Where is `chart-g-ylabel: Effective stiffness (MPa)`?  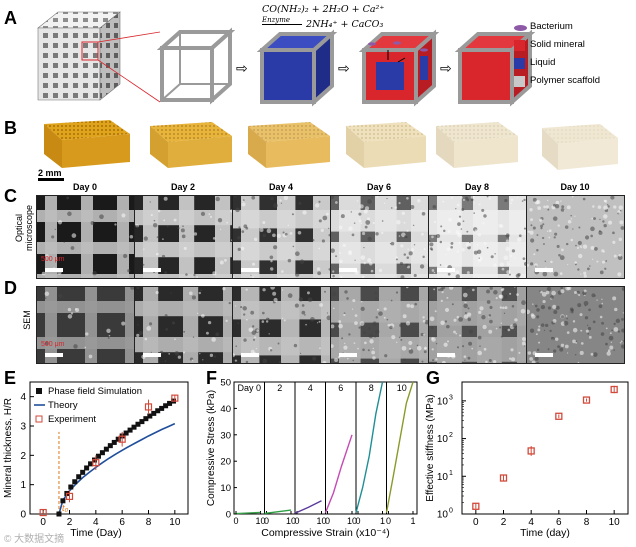 chart-g-ylabel: Effective stiffness (MPa) is located at coordinates (430, 447).